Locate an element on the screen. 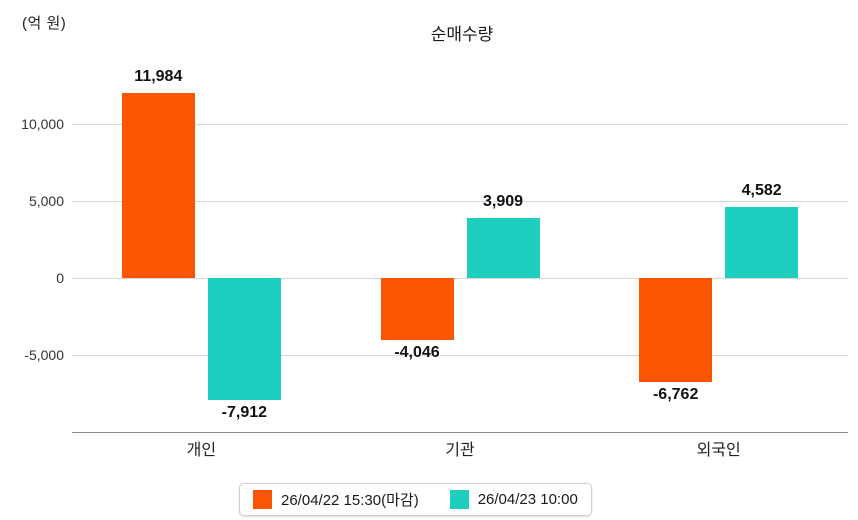 This screenshot has width=858, height=520. y-axis-tick-label: 5,000 is located at coordinates (46, 201).